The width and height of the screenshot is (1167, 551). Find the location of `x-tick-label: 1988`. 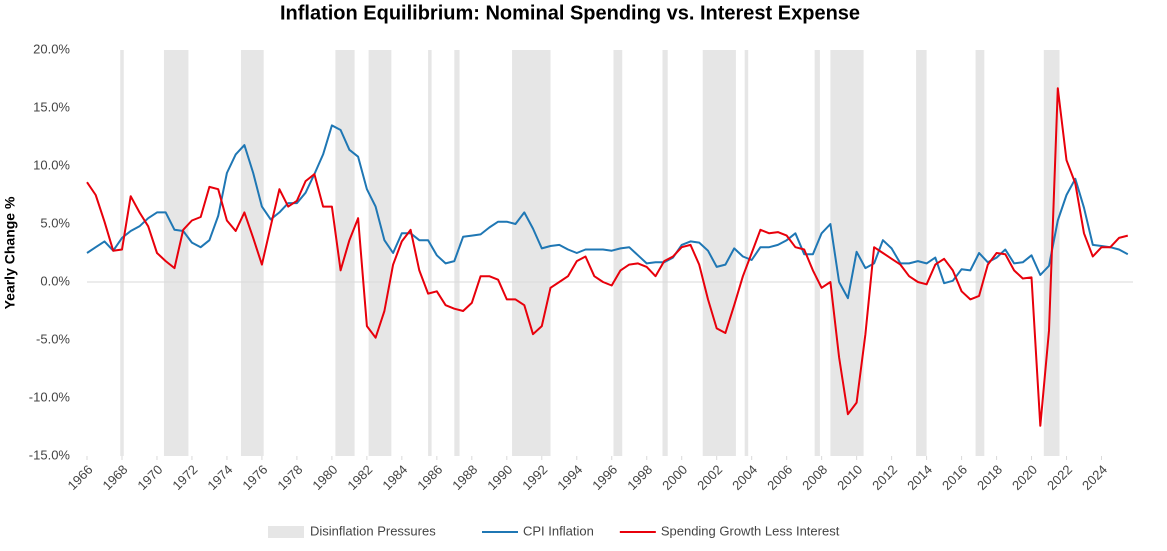

x-tick-label: 1988 is located at coordinates (464, 477).